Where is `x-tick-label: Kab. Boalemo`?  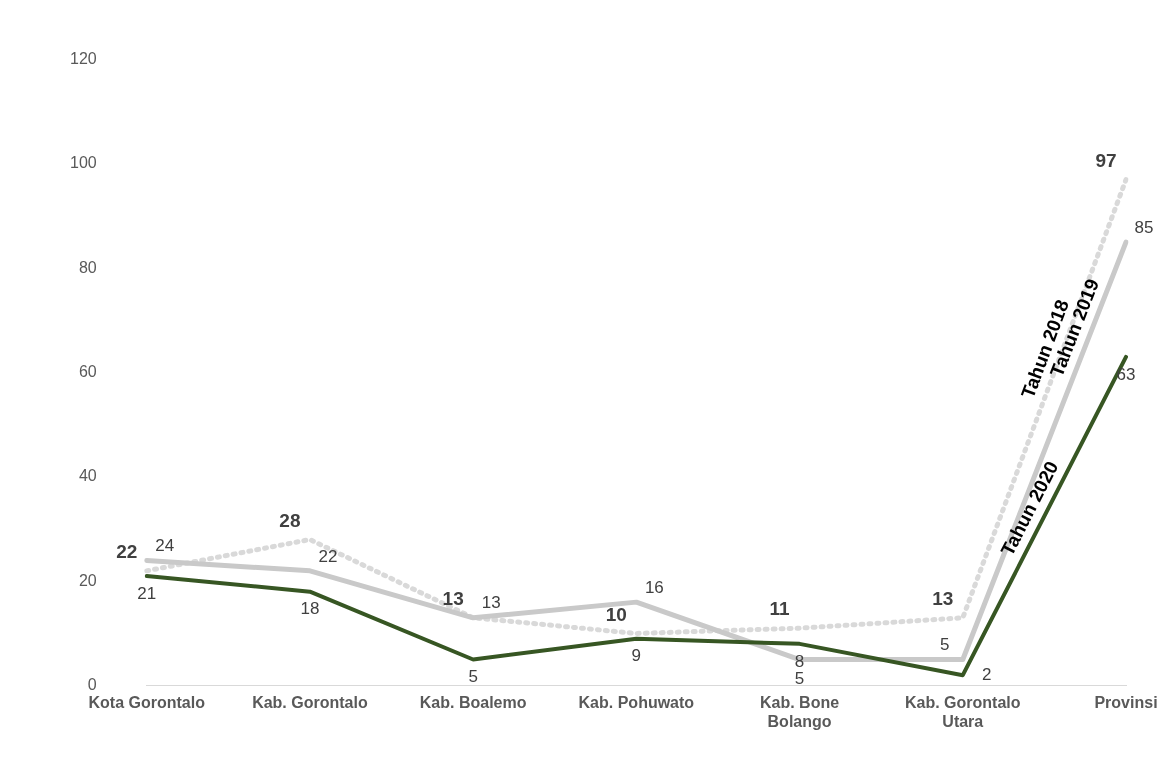
x-tick-label: Kab. Boalemo is located at coordinates (473, 702).